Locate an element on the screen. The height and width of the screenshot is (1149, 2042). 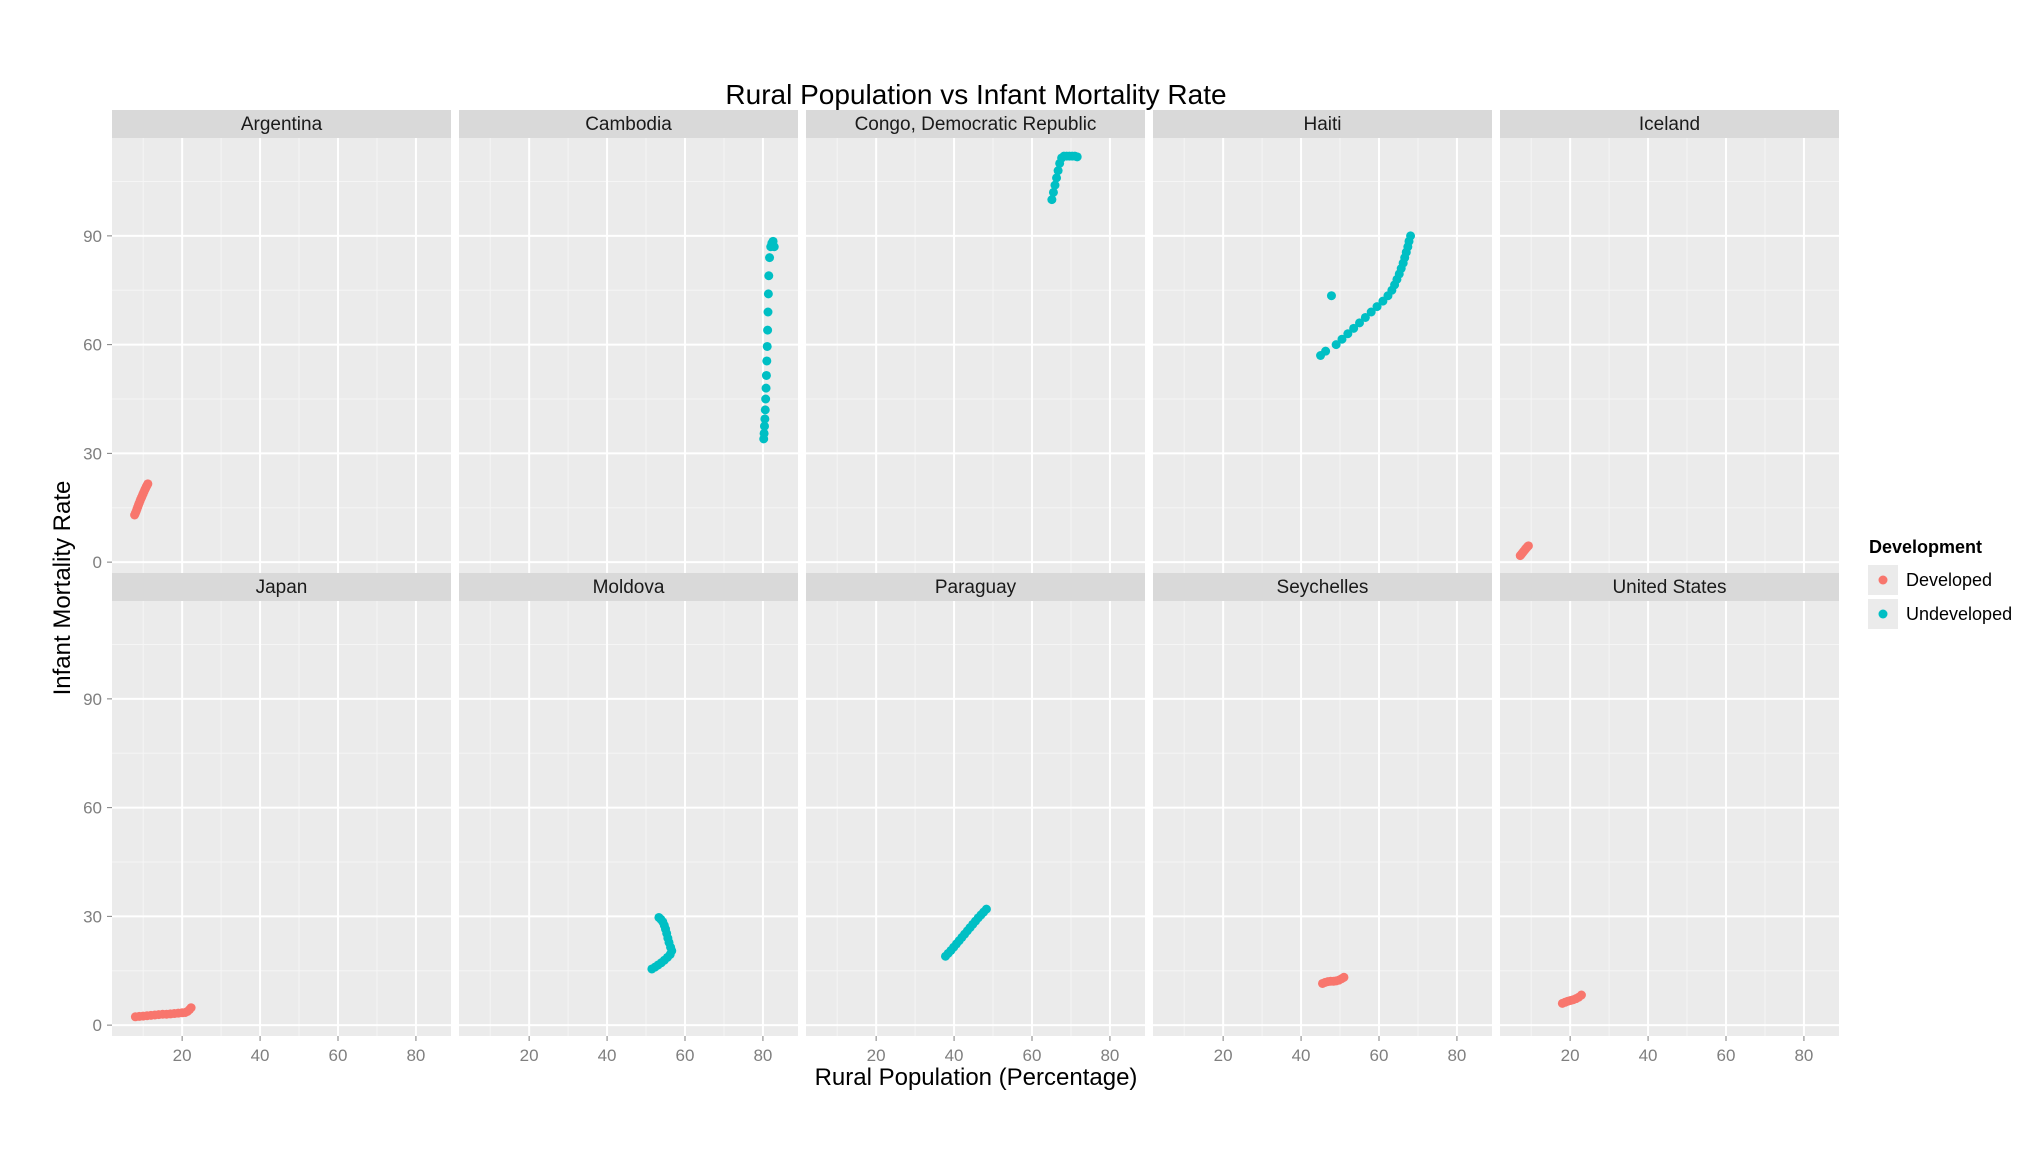
facet-label: Iceland is located at coordinates (1669, 124).